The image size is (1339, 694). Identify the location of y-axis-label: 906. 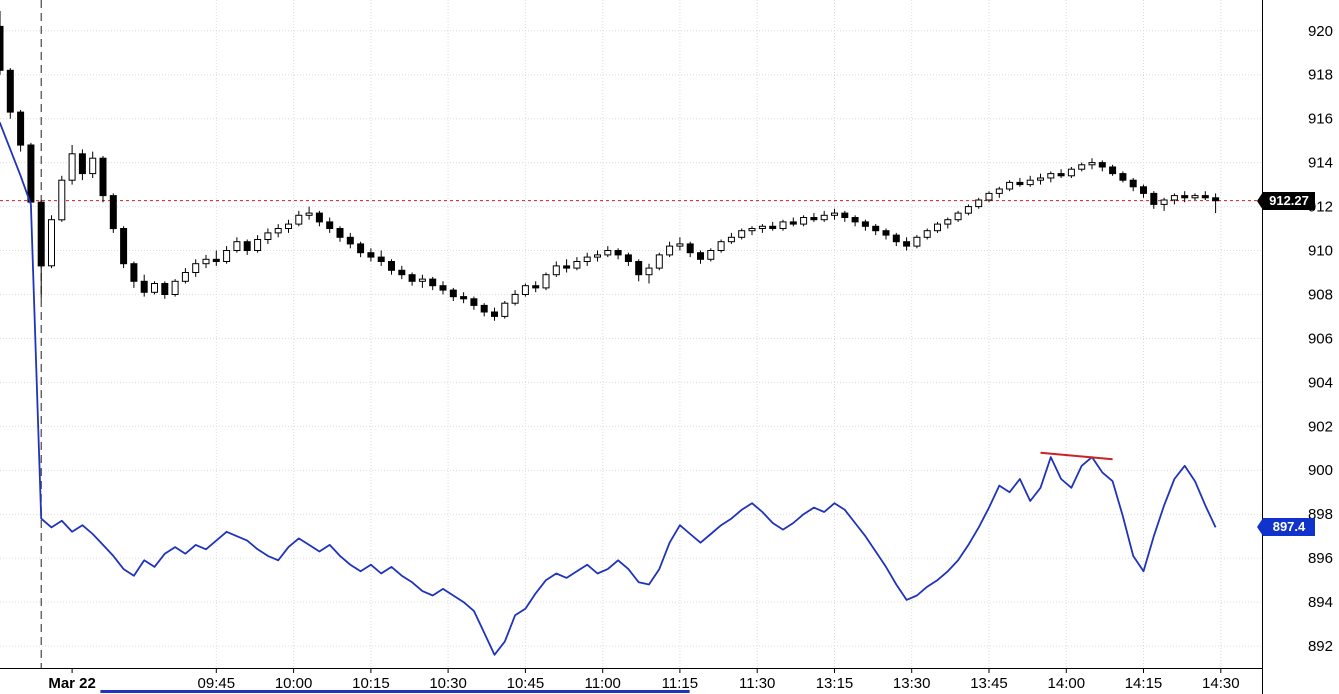
(1320, 338).